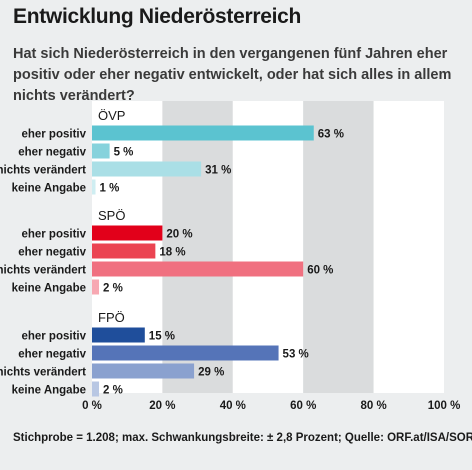 This screenshot has height=470, width=472. What do you see at coordinates (218, 171) in the screenshot?
I see `data-label: 31 %` at bounding box center [218, 171].